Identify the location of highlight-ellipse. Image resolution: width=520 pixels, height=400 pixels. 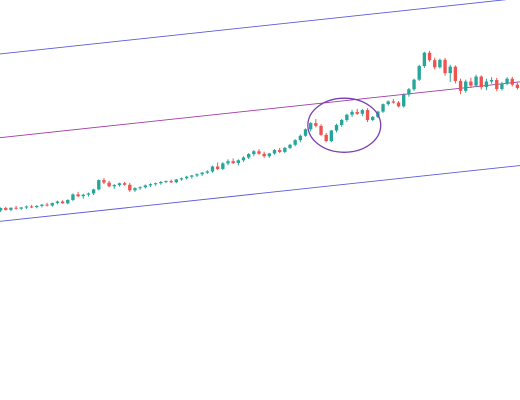
(344, 125).